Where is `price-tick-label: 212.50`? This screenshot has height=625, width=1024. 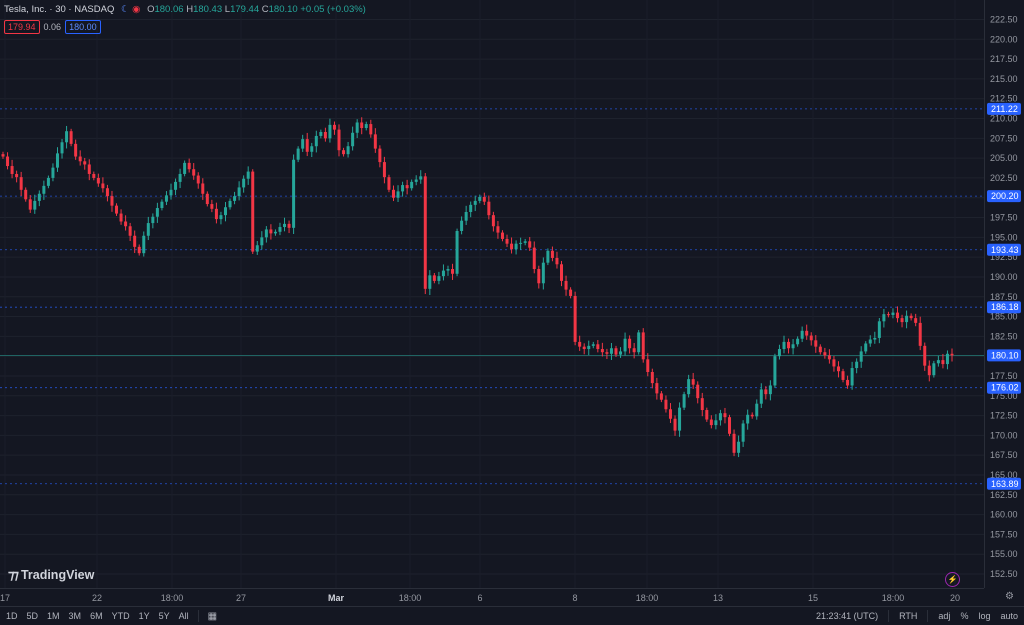 price-tick-label: 212.50 is located at coordinates (1004, 99).